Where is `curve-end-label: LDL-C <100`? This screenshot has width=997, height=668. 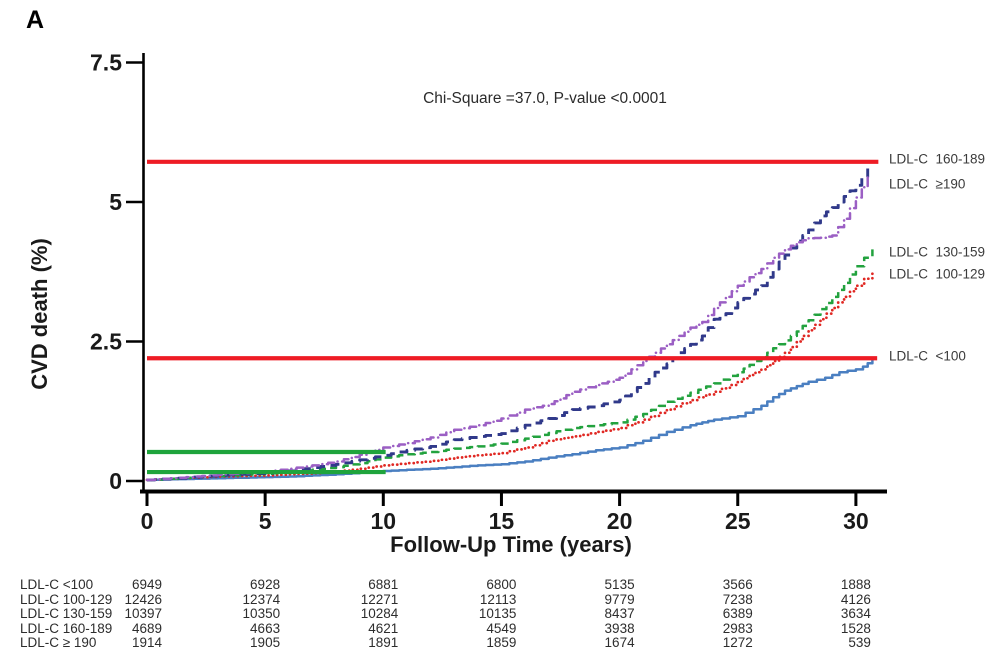 curve-end-label: LDL-C <100 is located at coordinates (927, 356).